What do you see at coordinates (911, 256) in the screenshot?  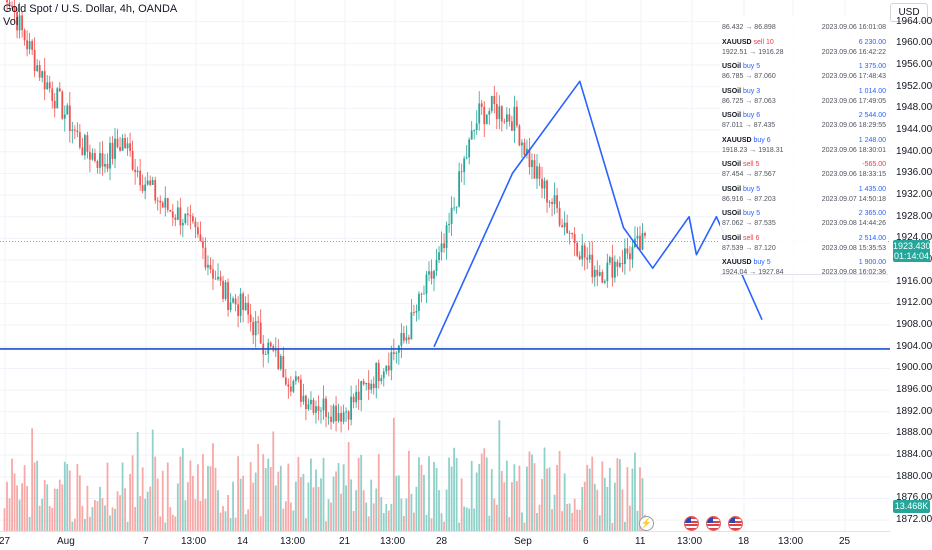 I see `bar-countdown: 01:14:04` at bounding box center [911, 256].